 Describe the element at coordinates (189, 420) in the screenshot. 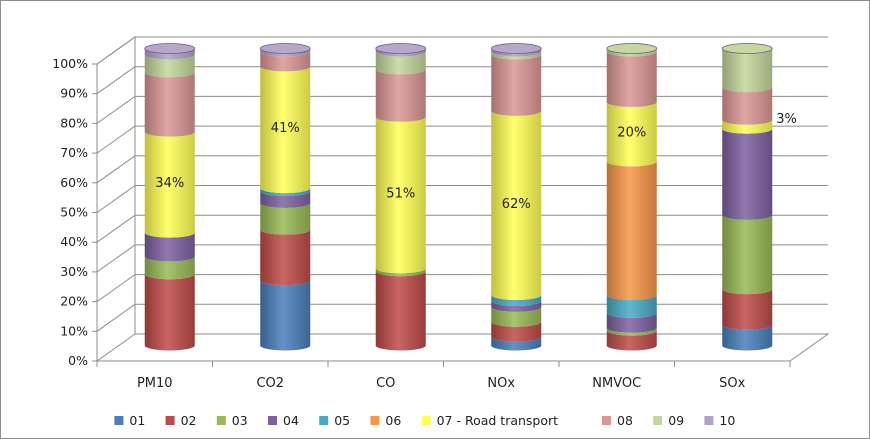

I see `legend-label: 02` at that location.